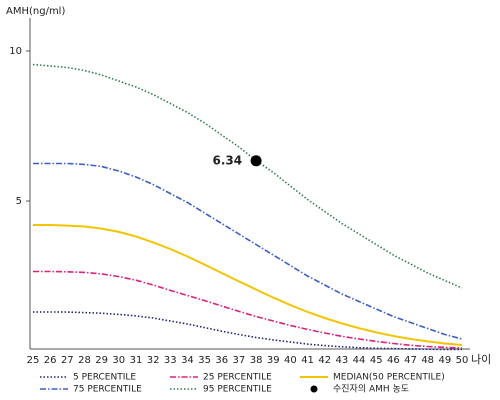  Describe the element at coordinates (19, 201) in the screenshot. I see `y-tick-label: 5` at that location.